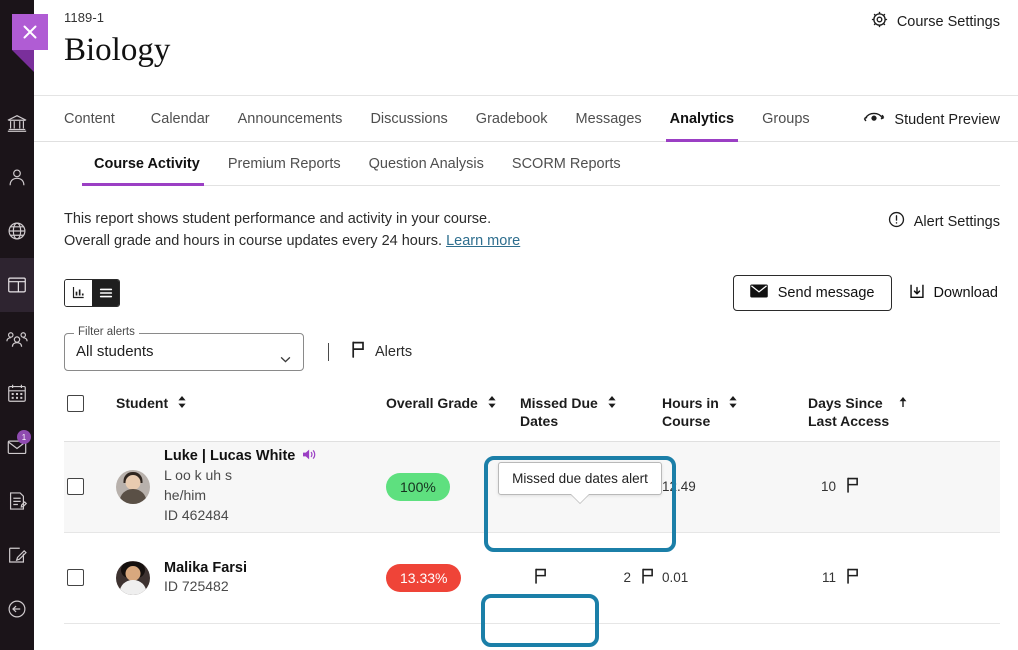 The image size is (1018, 650). I want to click on sidebar-item-institution, so click(17, 123).